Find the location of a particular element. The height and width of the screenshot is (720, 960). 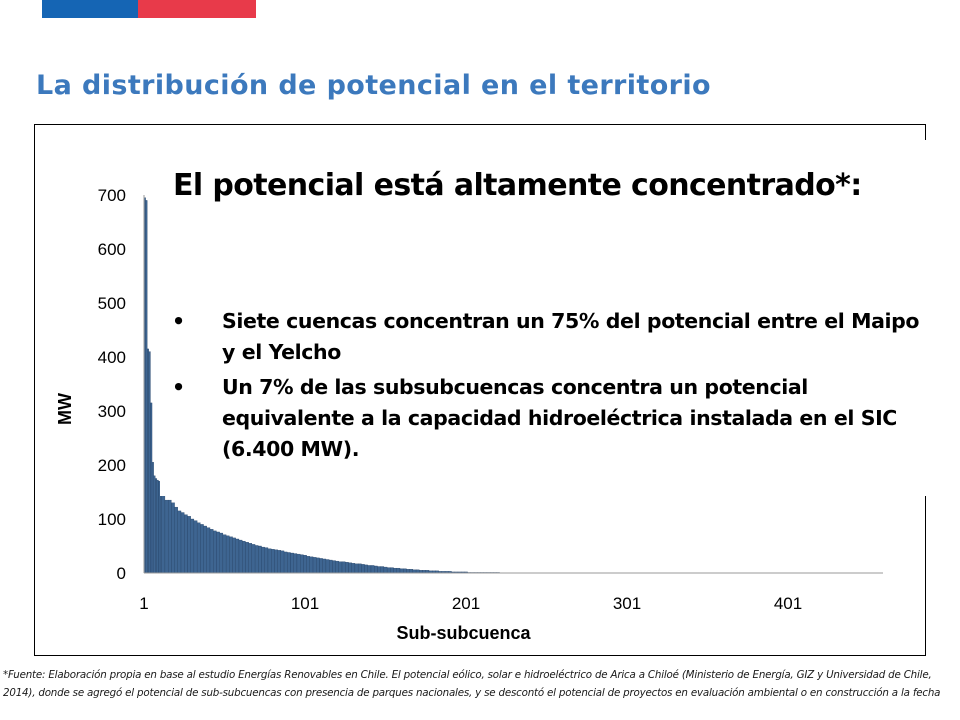

y-axis-label: MW is located at coordinates (65, 409).